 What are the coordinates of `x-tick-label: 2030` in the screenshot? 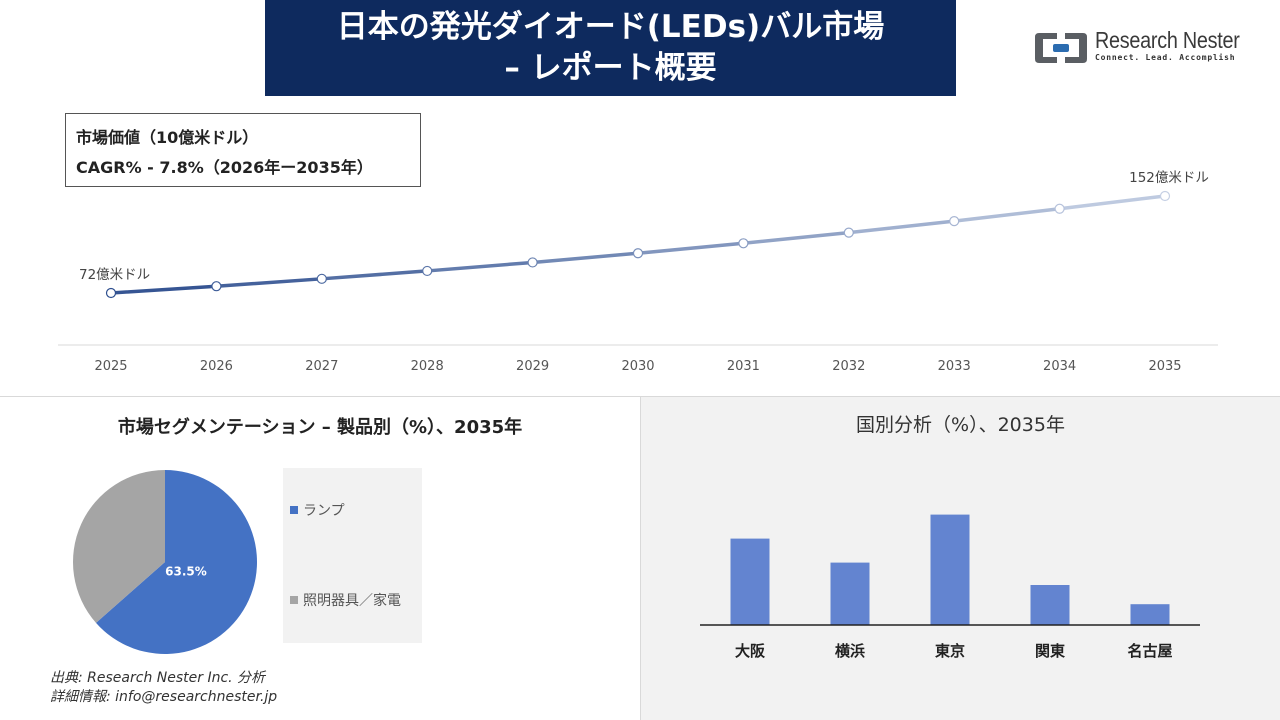 It's located at (637, 366).